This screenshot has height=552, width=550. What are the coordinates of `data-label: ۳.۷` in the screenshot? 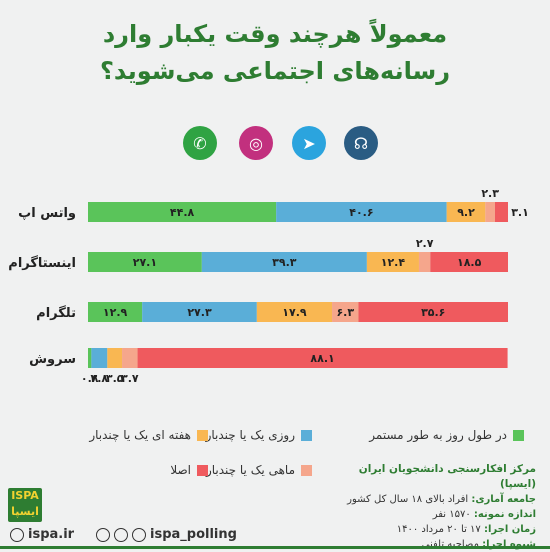 It's located at (130, 378).